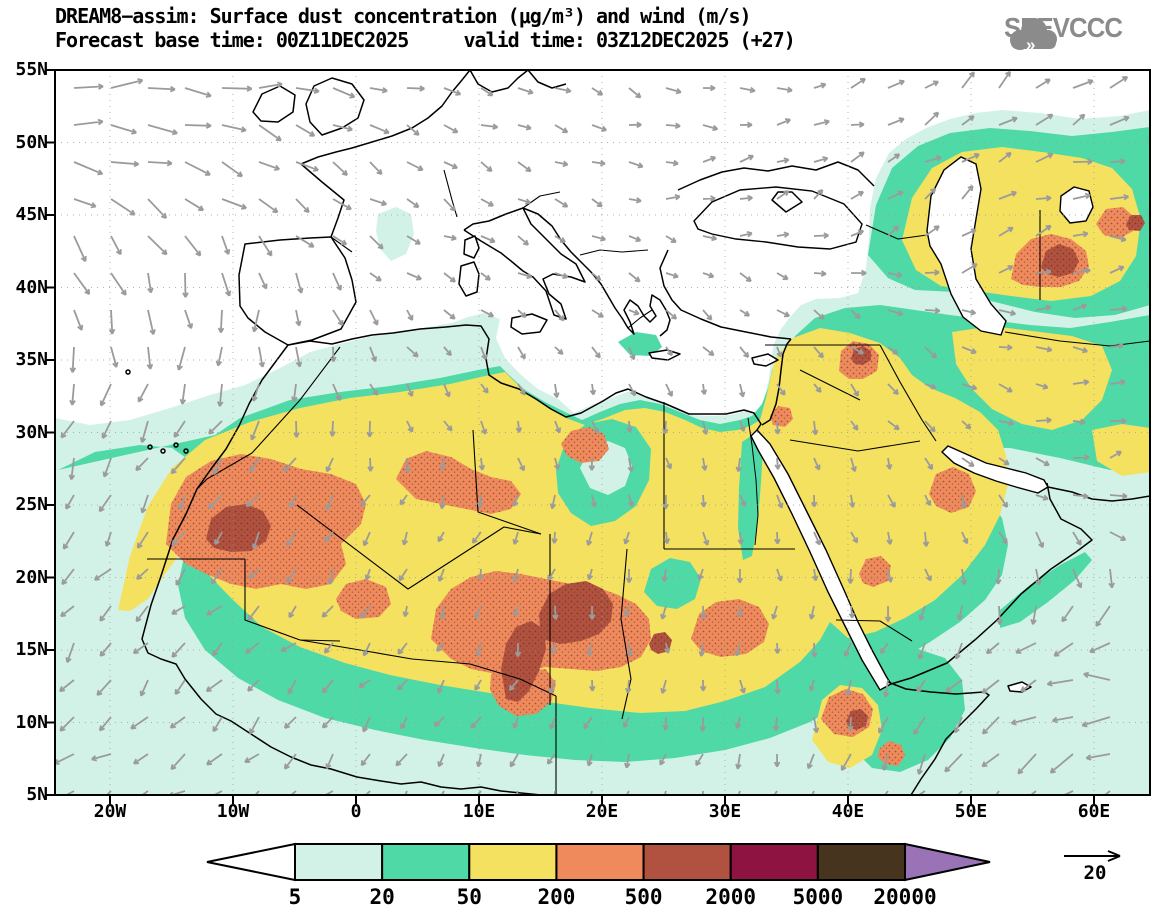 This screenshot has height=907, width=1165. What do you see at coordinates (469, 896) in the screenshot?
I see `colorbar-label-50: 50` at bounding box center [469, 896].